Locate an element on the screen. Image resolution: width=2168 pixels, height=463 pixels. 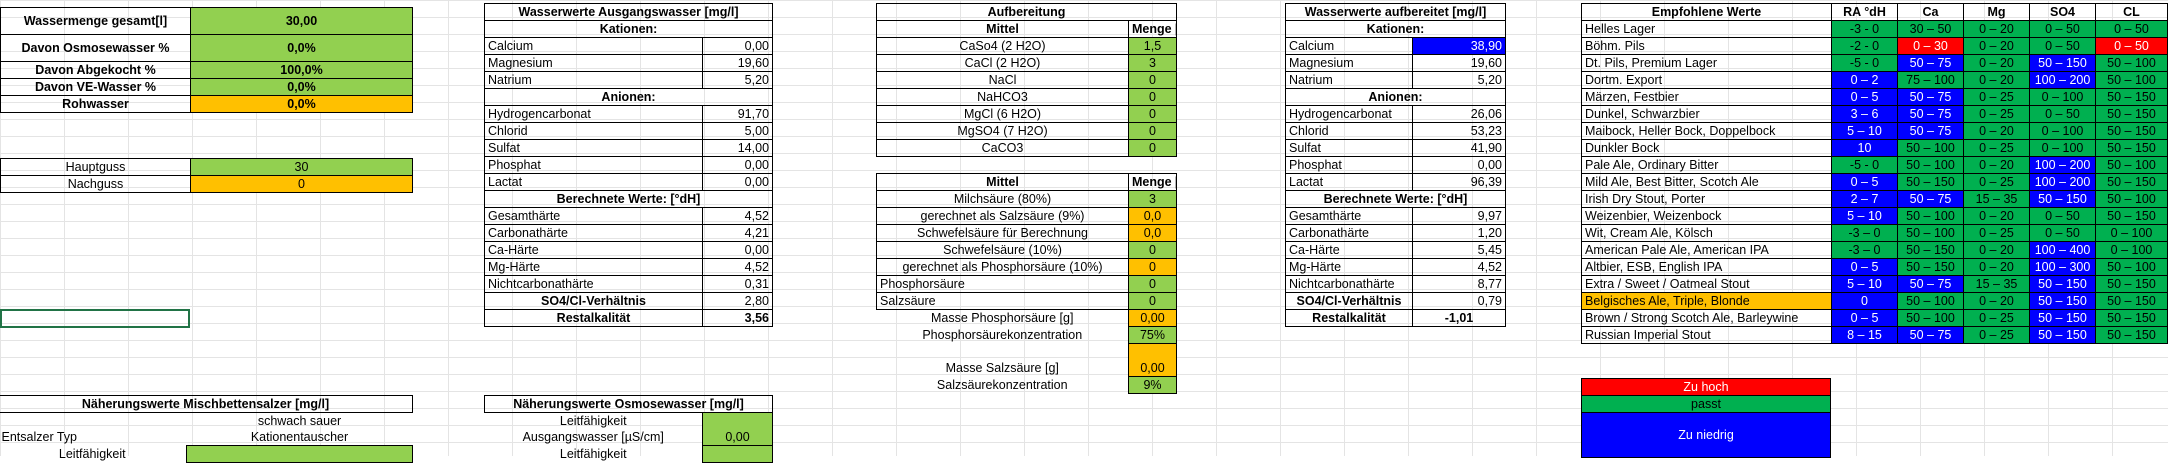
ausgang-ratio-label: SO4/Cl-Verhältnis is located at coordinates (593, 301).